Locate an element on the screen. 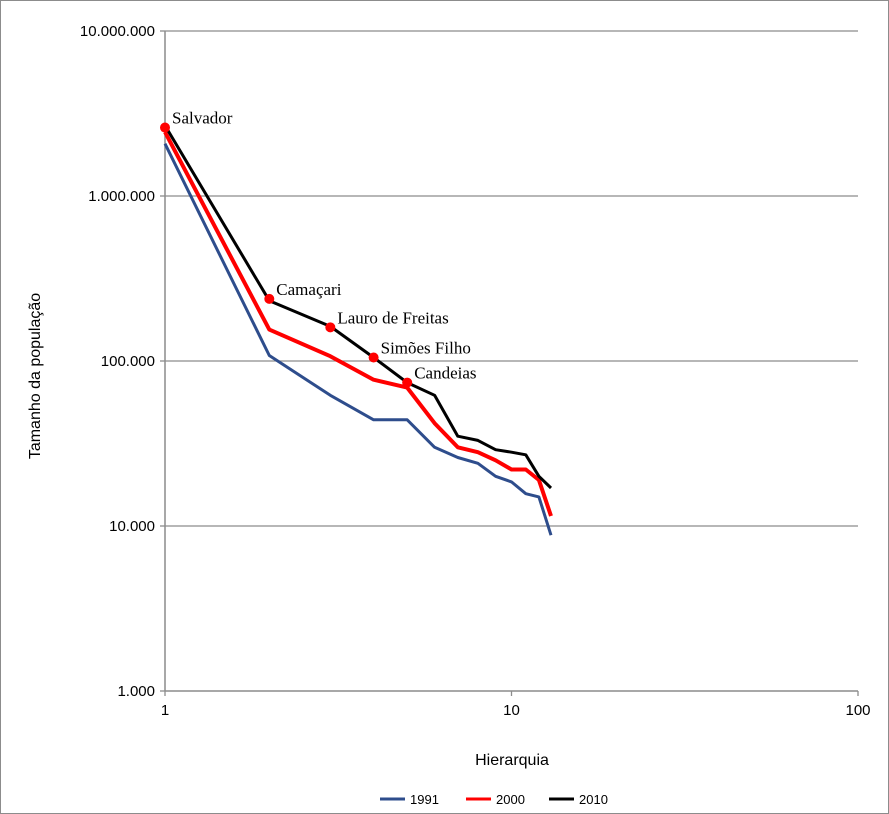 This screenshot has width=889, height=814. y-tick-label: 1.000.000 is located at coordinates (121, 196).